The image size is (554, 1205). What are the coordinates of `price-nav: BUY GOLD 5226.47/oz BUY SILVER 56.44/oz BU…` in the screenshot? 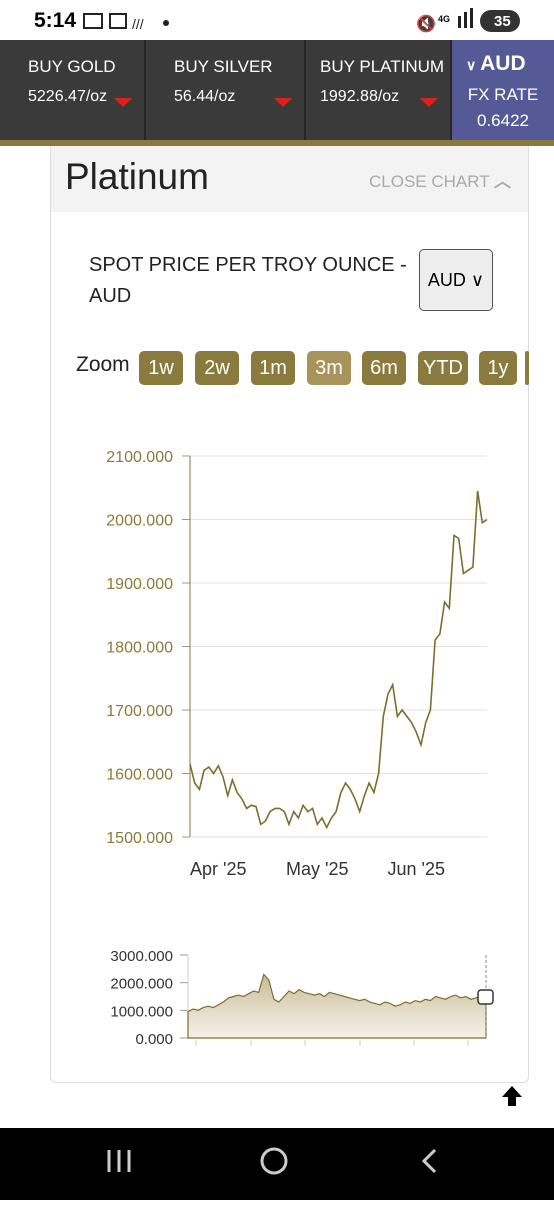 It's located at (277, 93).